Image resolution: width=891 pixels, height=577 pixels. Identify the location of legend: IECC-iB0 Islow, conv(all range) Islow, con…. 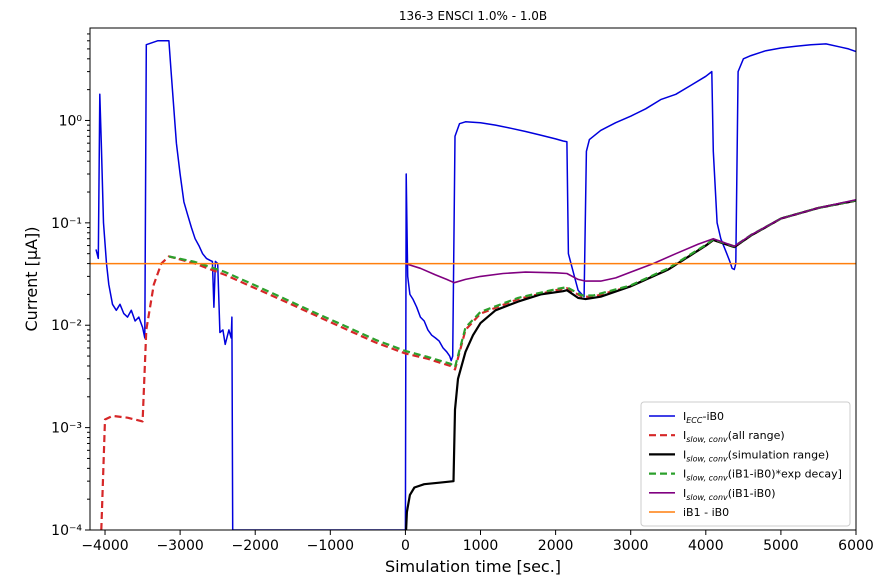
(745, 464).